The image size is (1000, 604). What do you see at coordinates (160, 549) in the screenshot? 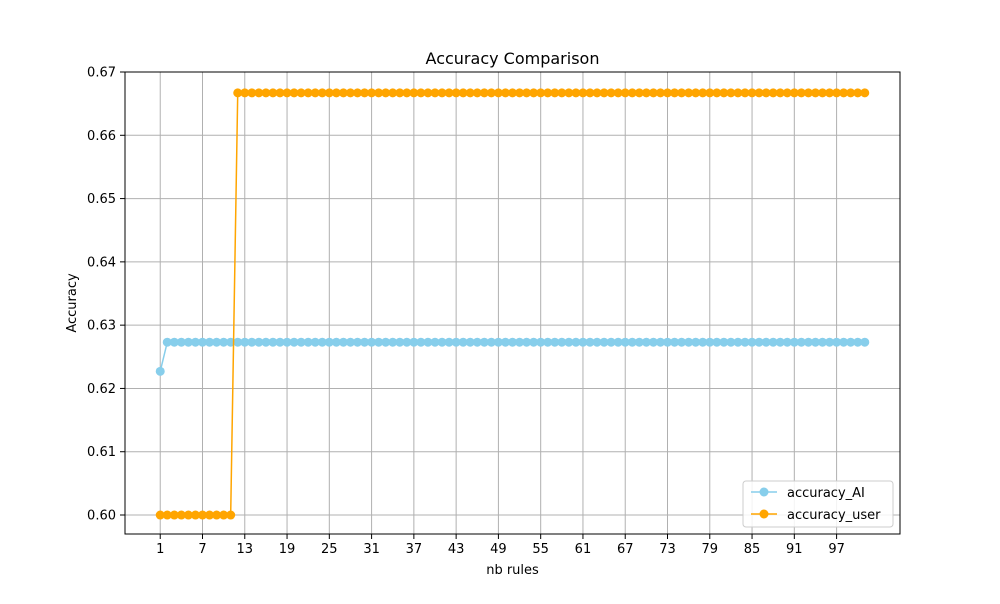
I see `x-tick-label: 1` at bounding box center [160, 549].